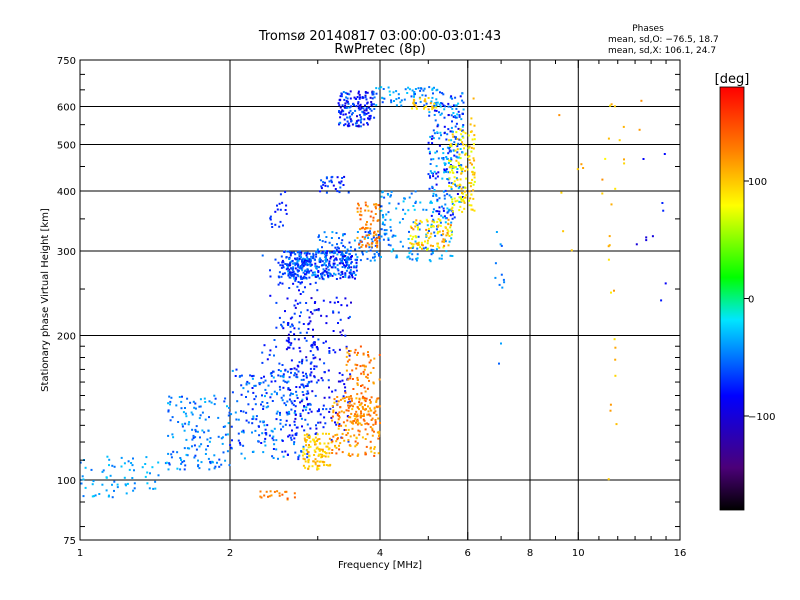 Image resolution: width=800 pixels, height=600 pixels. I want to click on y-tick-label: 100, so click(66, 481).